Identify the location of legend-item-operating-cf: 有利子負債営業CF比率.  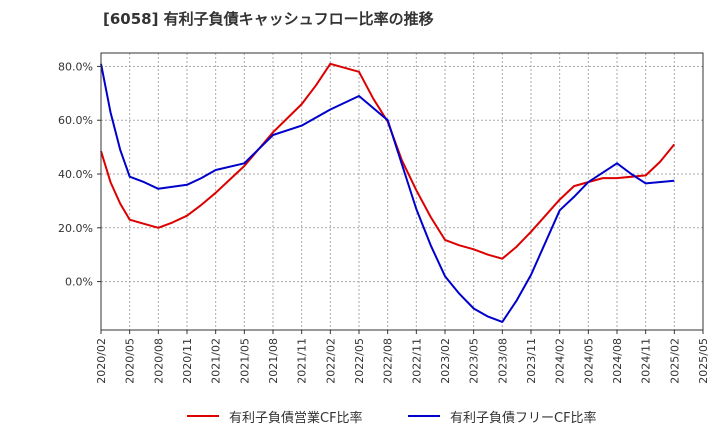
(275, 416).